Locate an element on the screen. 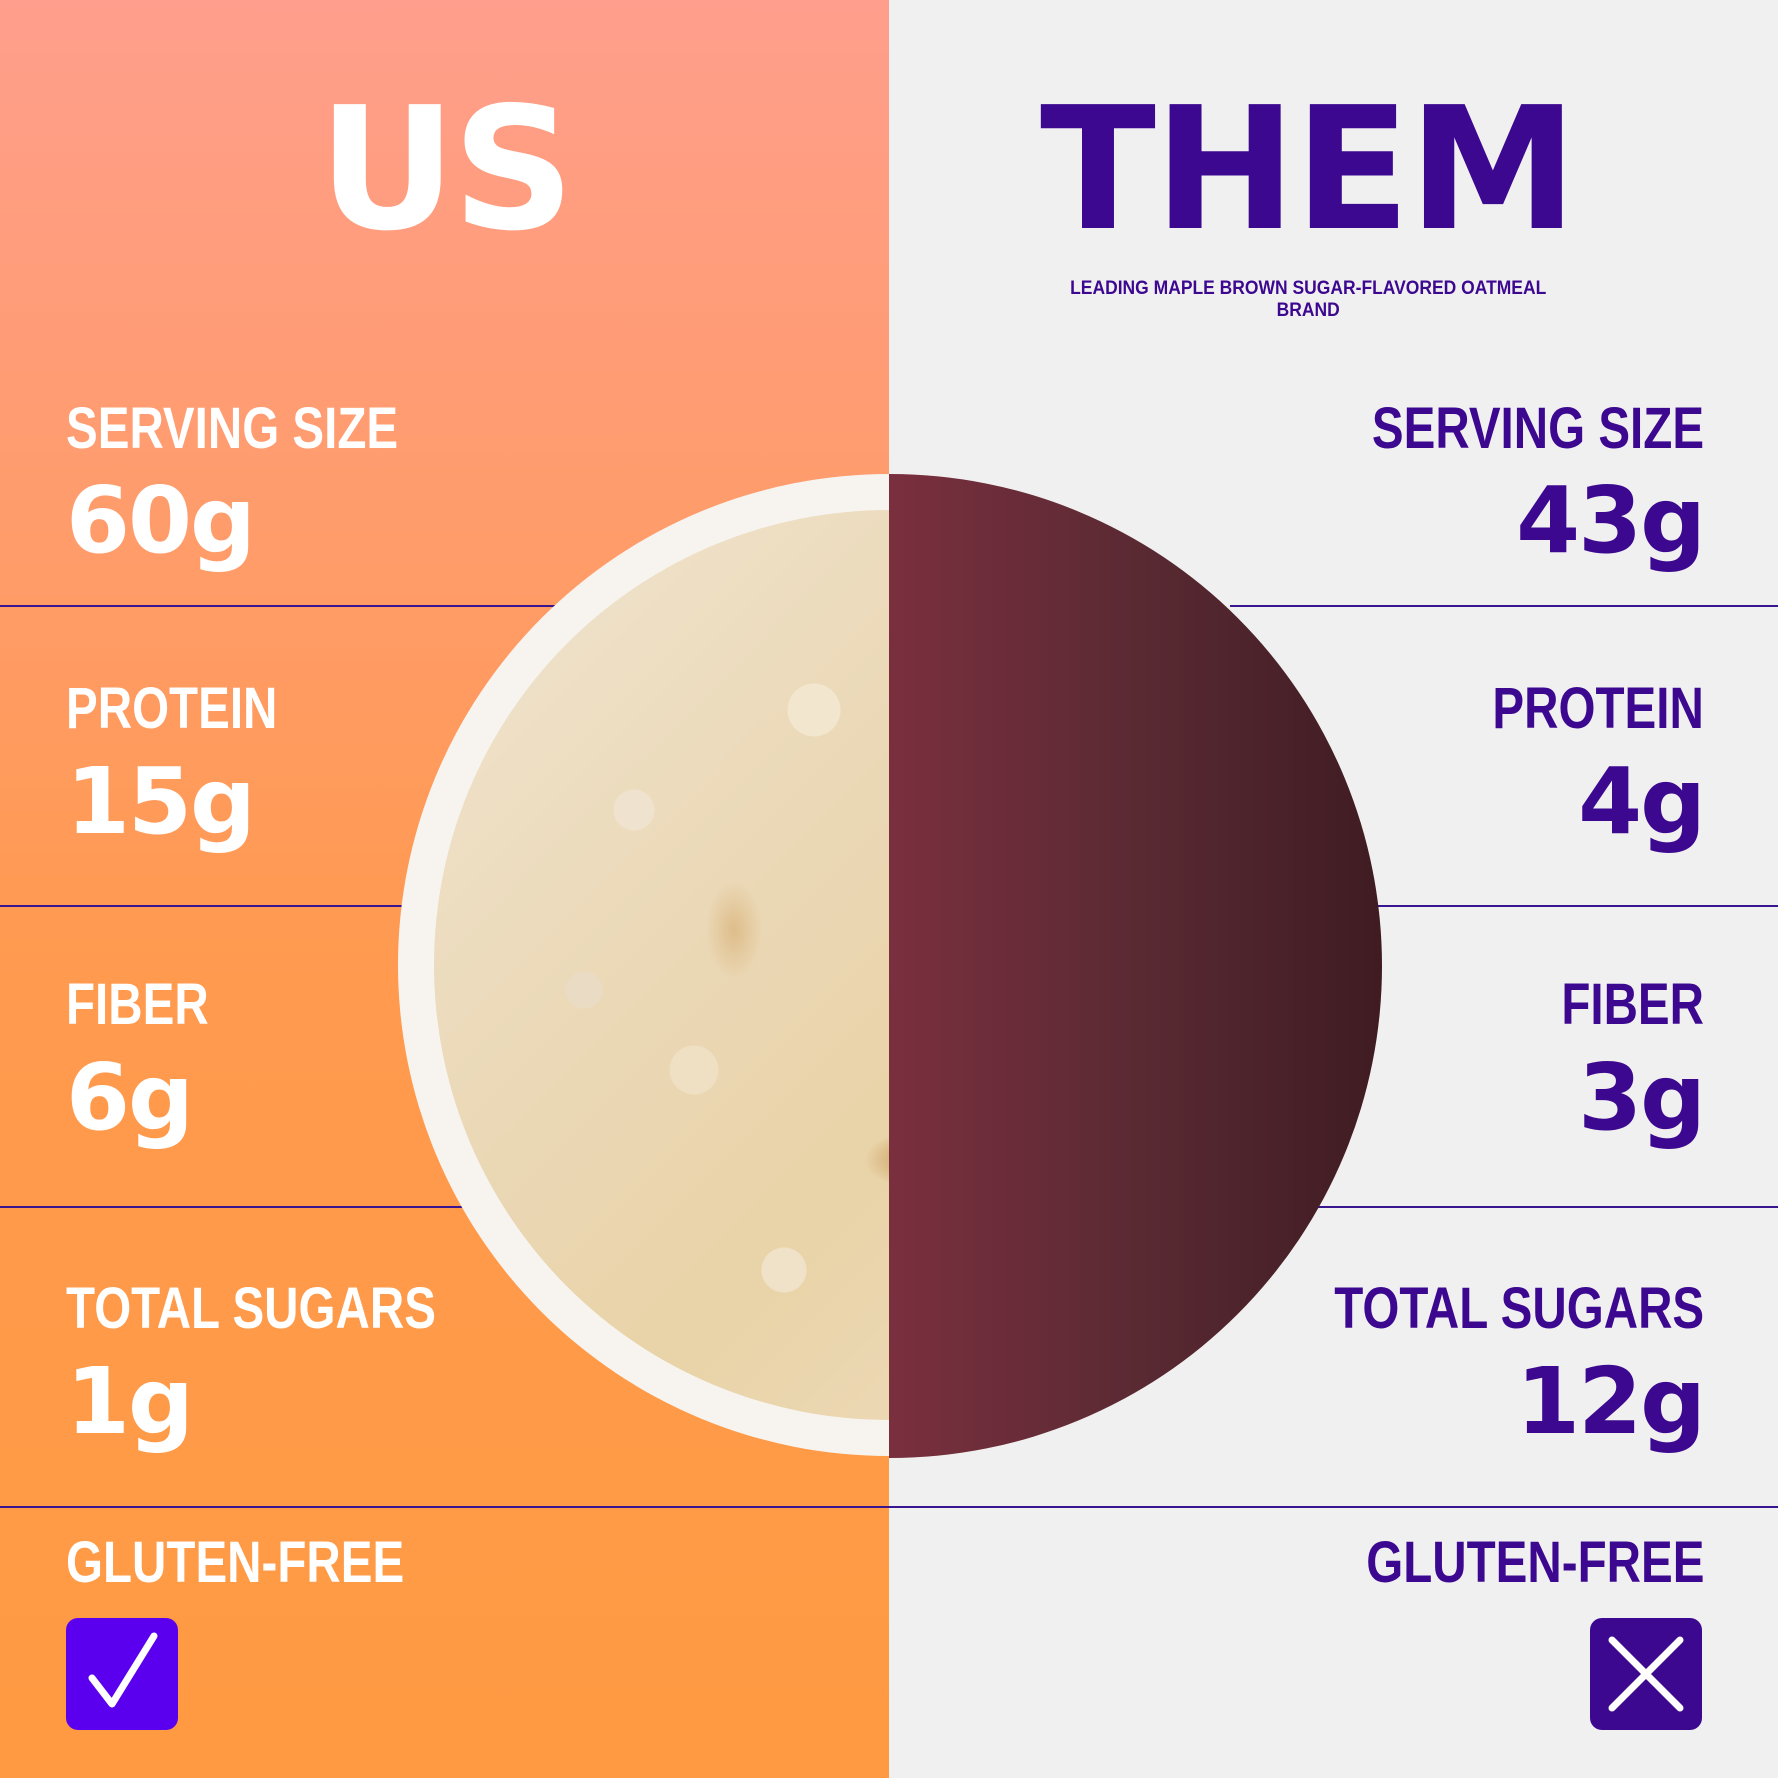 This screenshot has width=1778, height=1778. them-fiber-value: 3g is located at coordinates (1642, 1097).